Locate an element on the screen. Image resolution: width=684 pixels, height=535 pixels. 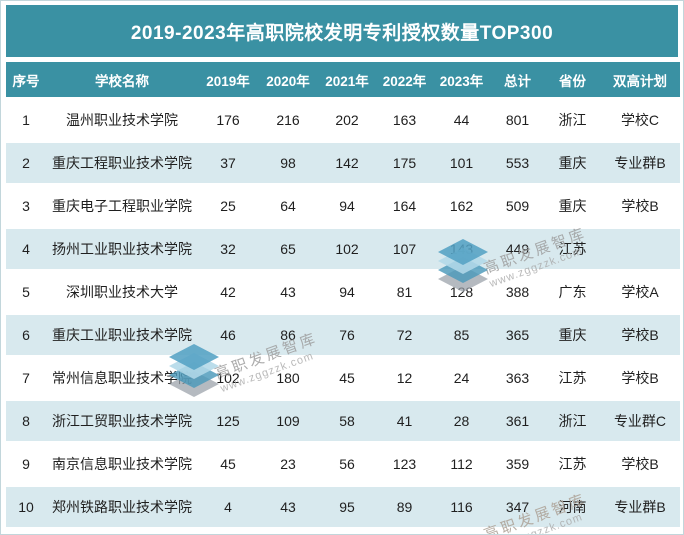
rank-cell: 8 is located at coordinates (26, 421).